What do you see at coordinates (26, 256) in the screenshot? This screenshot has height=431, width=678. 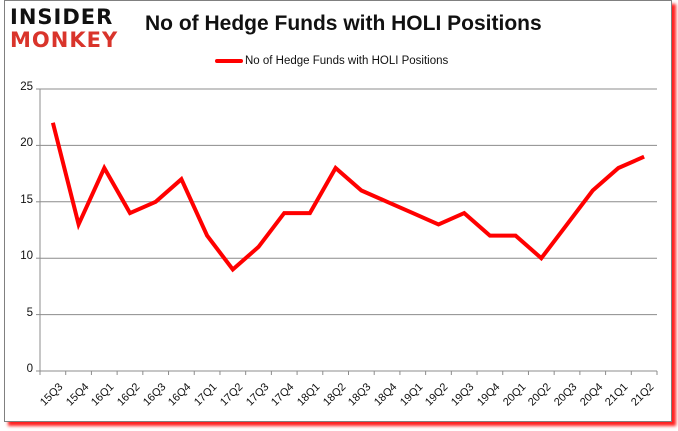 I see `y-tick-label: 10` at bounding box center [26, 256].